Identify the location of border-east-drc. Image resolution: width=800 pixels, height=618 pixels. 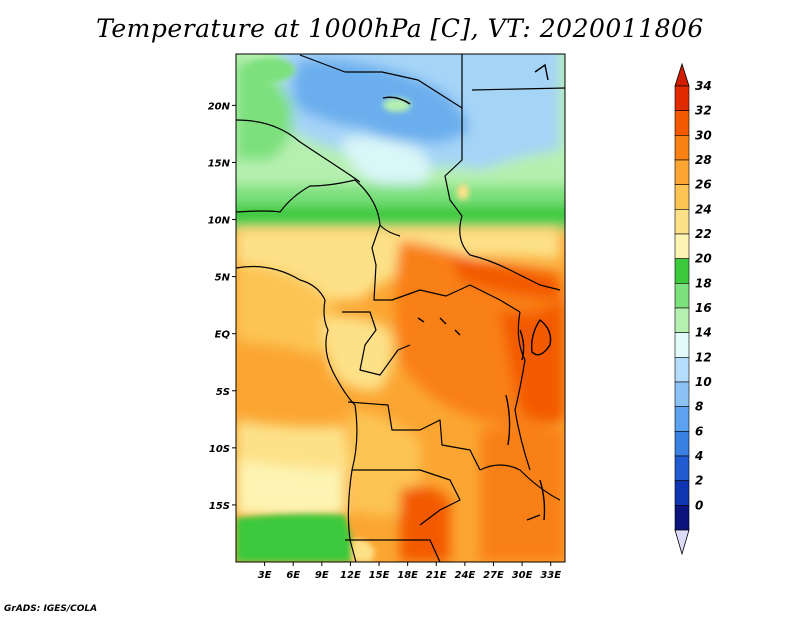
(522, 391).